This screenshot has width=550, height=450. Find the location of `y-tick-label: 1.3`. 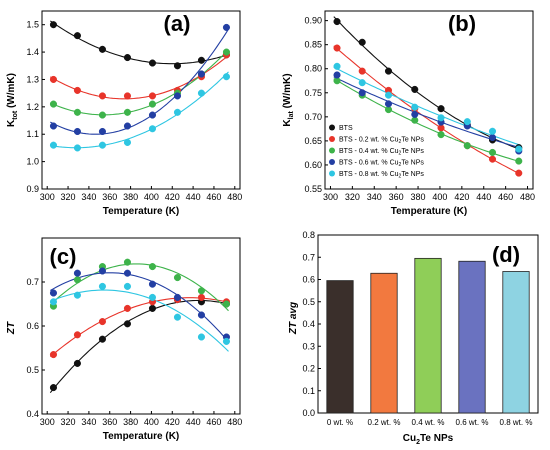

y-tick-label: 1.3 is located at coordinates (32, 79).